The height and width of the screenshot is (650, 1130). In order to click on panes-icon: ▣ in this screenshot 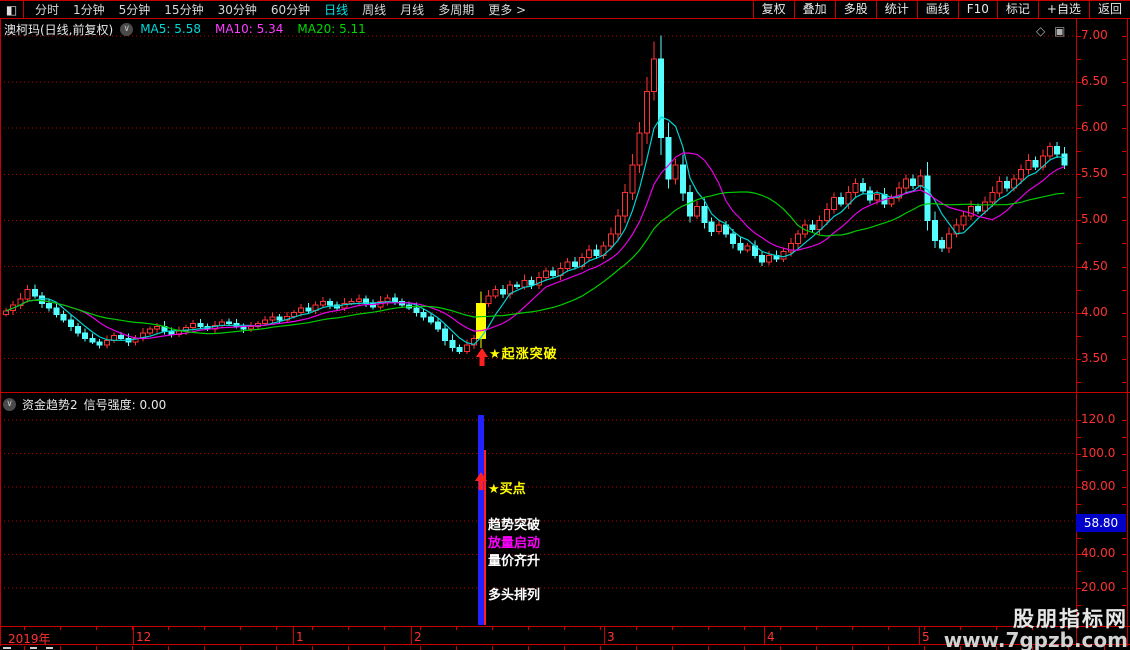, I will do `click(1060, 31)`.